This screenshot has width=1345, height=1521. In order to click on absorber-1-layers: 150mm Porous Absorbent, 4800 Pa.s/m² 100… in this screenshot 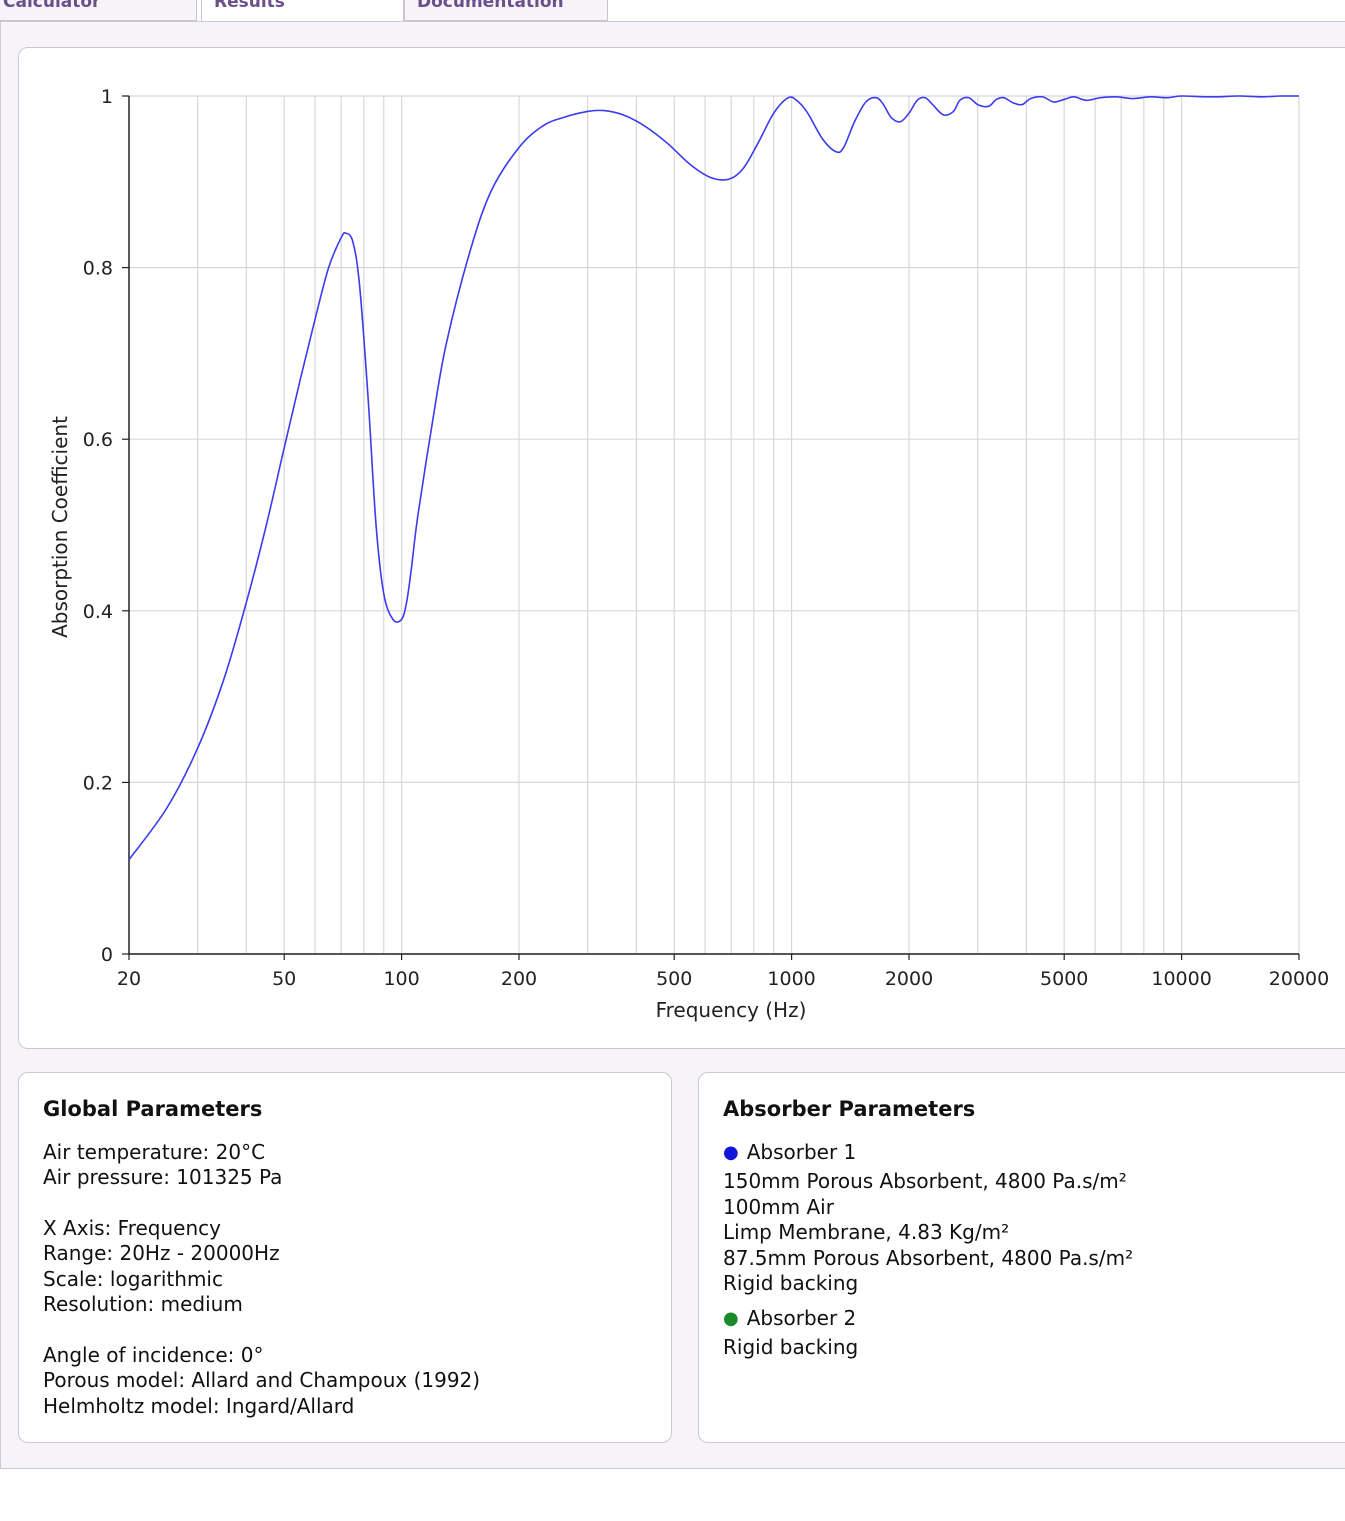, I will do `click(1034, 1233)`.